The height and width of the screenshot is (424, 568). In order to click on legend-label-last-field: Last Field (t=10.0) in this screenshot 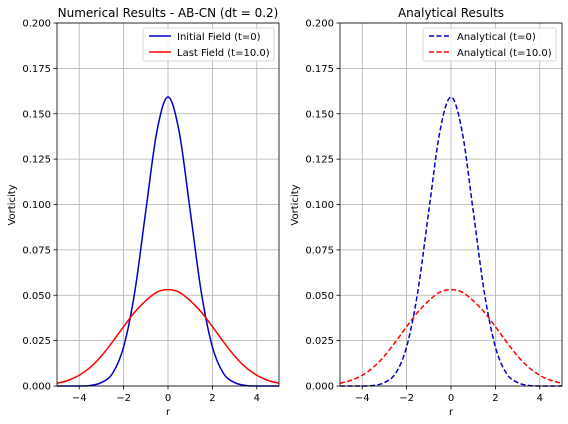, I will do `click(223, 53)`.